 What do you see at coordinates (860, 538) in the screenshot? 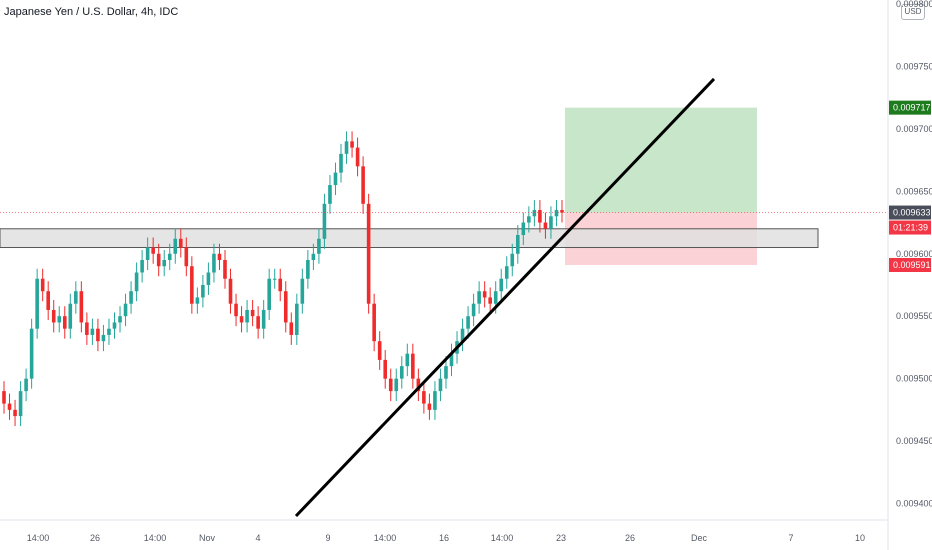
I see `time-tick-label: 10` at bounding box center [860, 538].